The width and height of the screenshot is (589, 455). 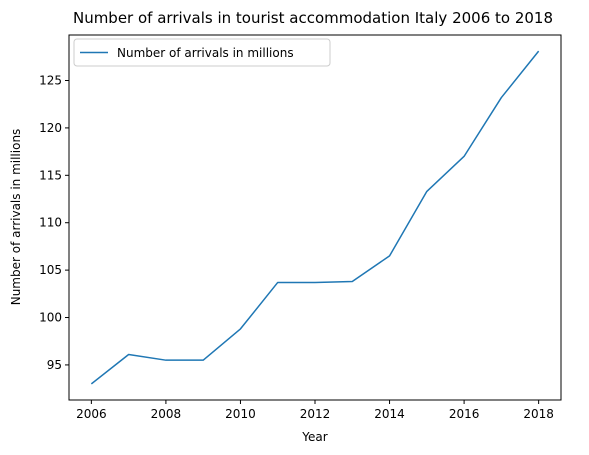 I want to click on x-tick-label: 2018, so click(x=538, y=414).